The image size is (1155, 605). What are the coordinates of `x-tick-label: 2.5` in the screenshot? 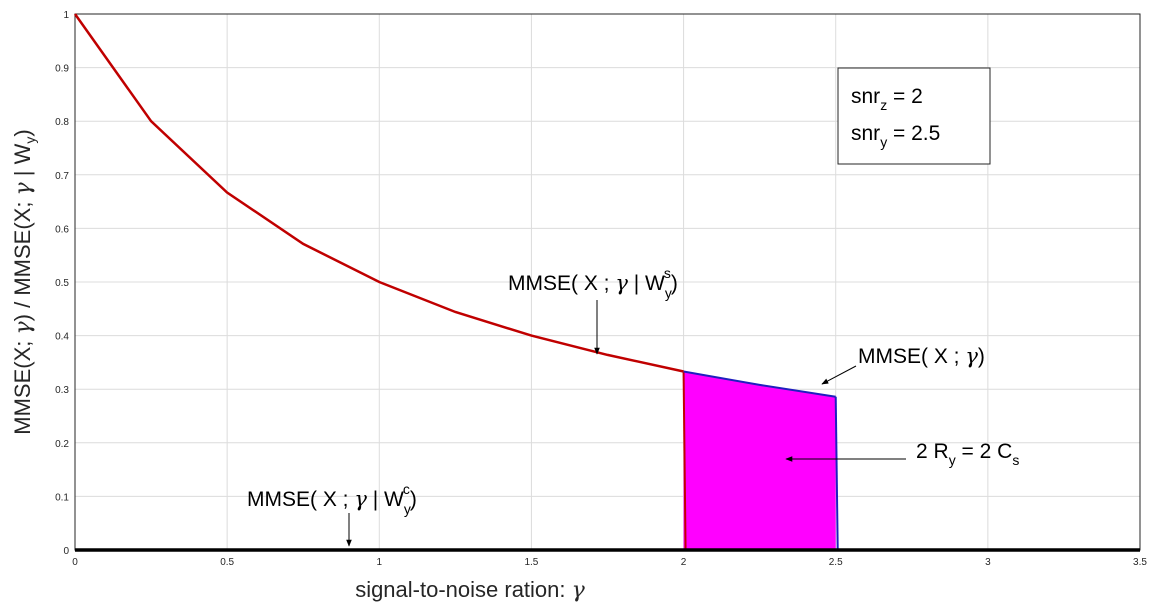 It's located at (836, 562).